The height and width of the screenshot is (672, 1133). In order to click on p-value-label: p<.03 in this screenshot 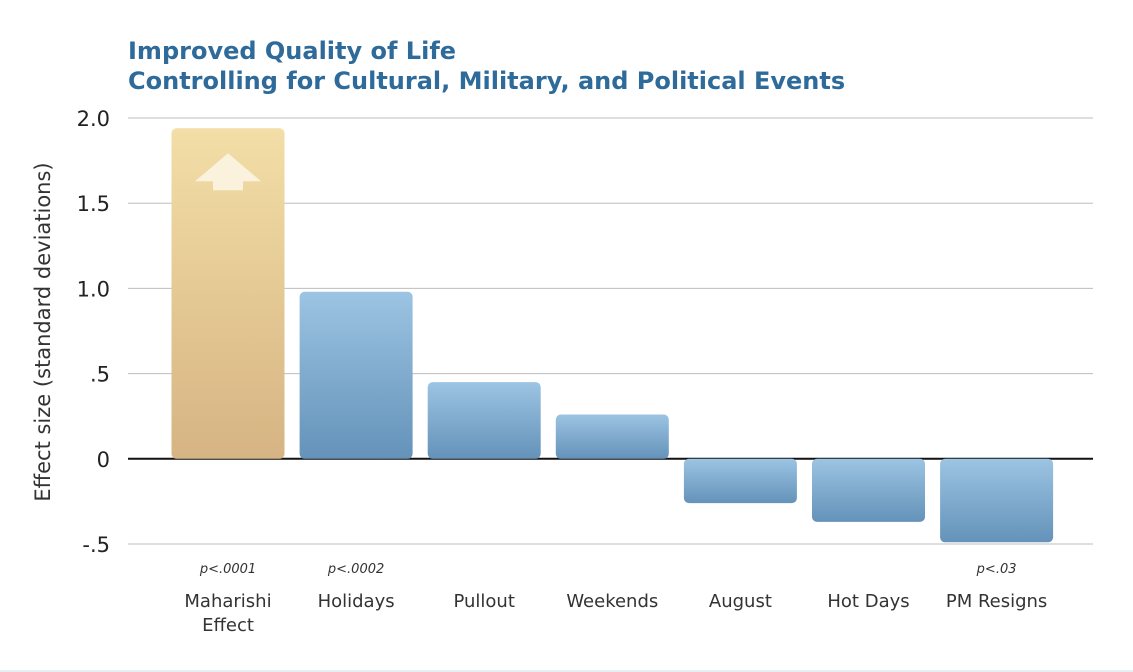, I will do `click(996, 569)`.